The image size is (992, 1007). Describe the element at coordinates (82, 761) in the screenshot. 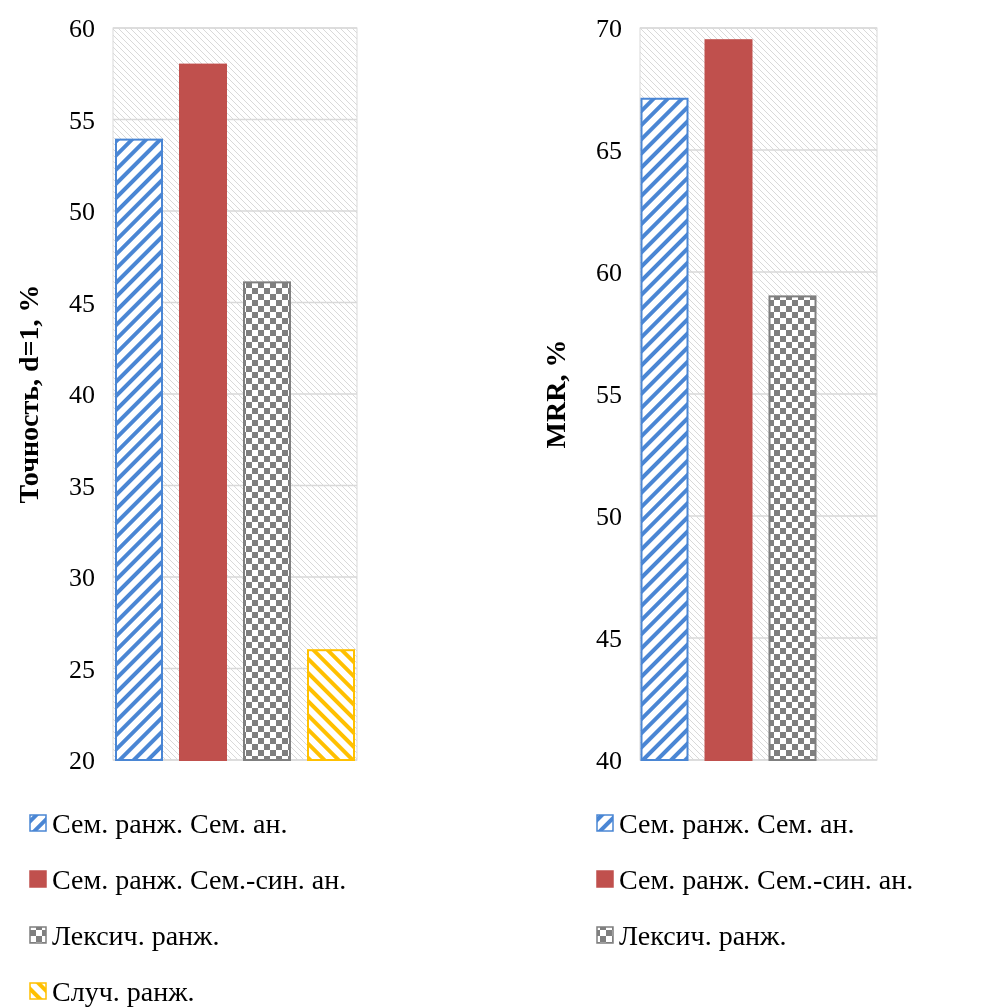

I see `y-tick-label: 20` at that location.